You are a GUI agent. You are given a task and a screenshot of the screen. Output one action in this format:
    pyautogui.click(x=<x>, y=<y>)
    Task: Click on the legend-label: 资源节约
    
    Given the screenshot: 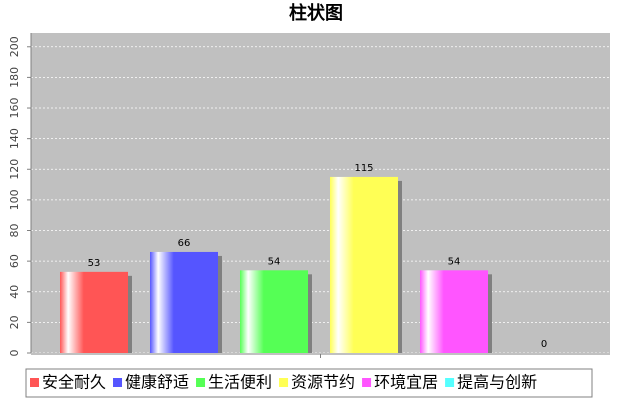 What is the action you would take?
    pyautogui.click(x=323, y=382)
    